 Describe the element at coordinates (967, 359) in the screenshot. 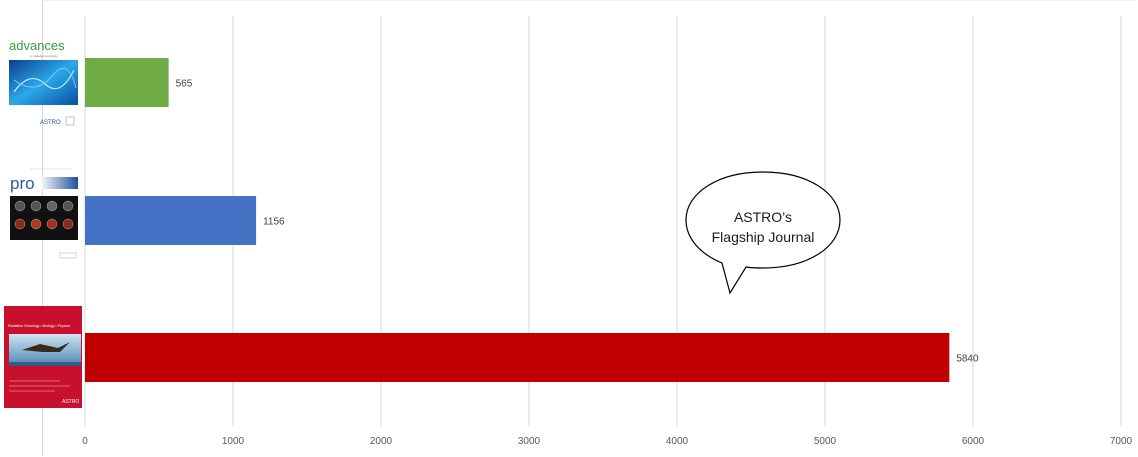

I see `data-label: 5840` at that location.